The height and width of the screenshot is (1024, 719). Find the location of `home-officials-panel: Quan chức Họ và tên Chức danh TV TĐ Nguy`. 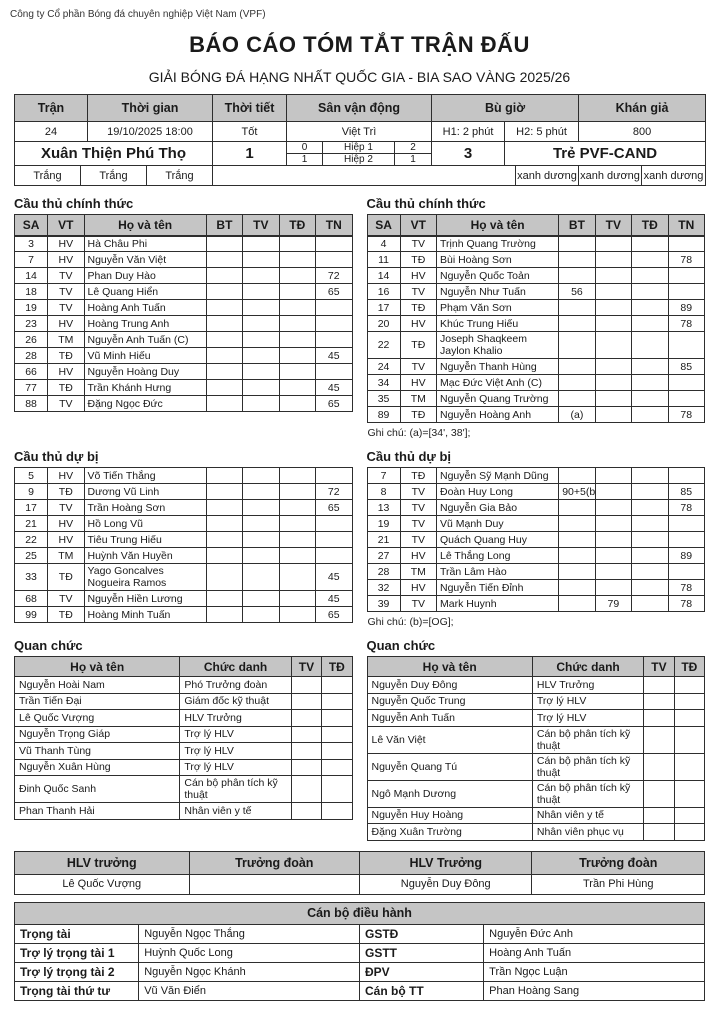

home-officials-panel: Quan chức Họ và tên Chức danh TV TĐ Nguy is located at coordinates (183, 724).